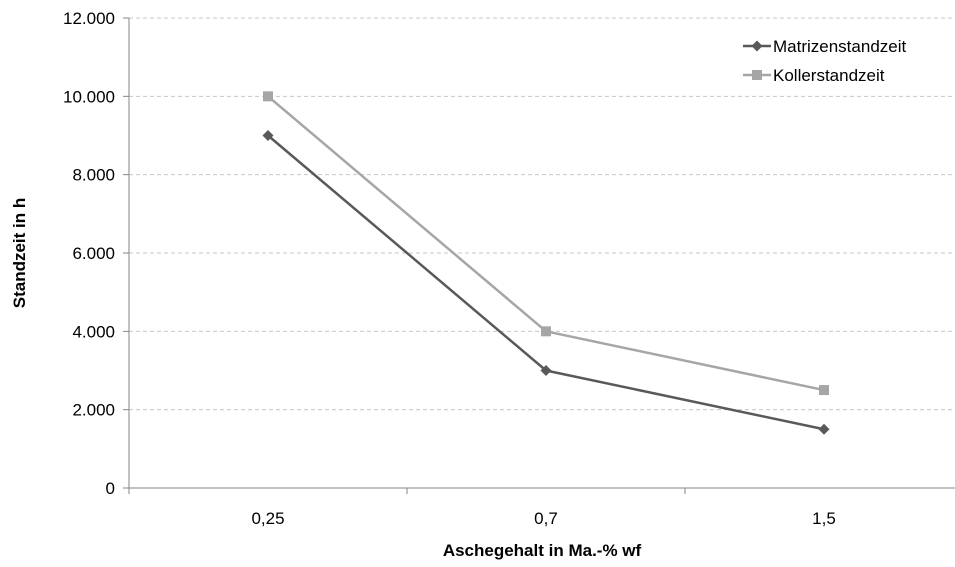 Image resolution: width=955 pixels, height=567 pixels. What do you see at coordinates (840, 46) in the screenshot?
I see `legend-label-matrizenstandzeit: Matrizenstandzeit` at bounding box center [840, 46].